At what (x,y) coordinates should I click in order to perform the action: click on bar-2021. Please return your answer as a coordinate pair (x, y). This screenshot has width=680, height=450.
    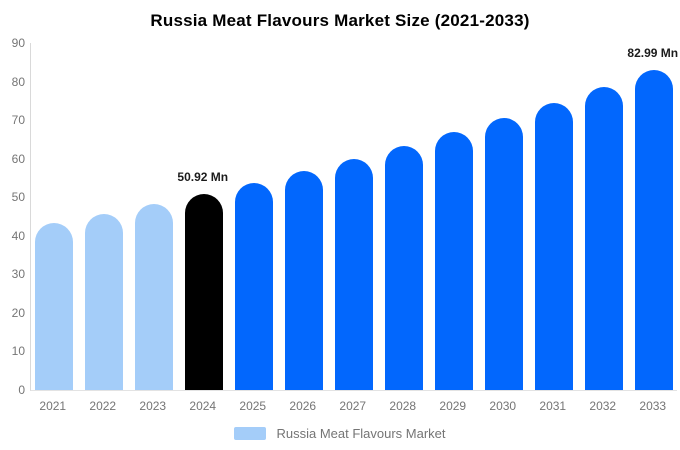
    Looking at the image, I should click on (53, 306).